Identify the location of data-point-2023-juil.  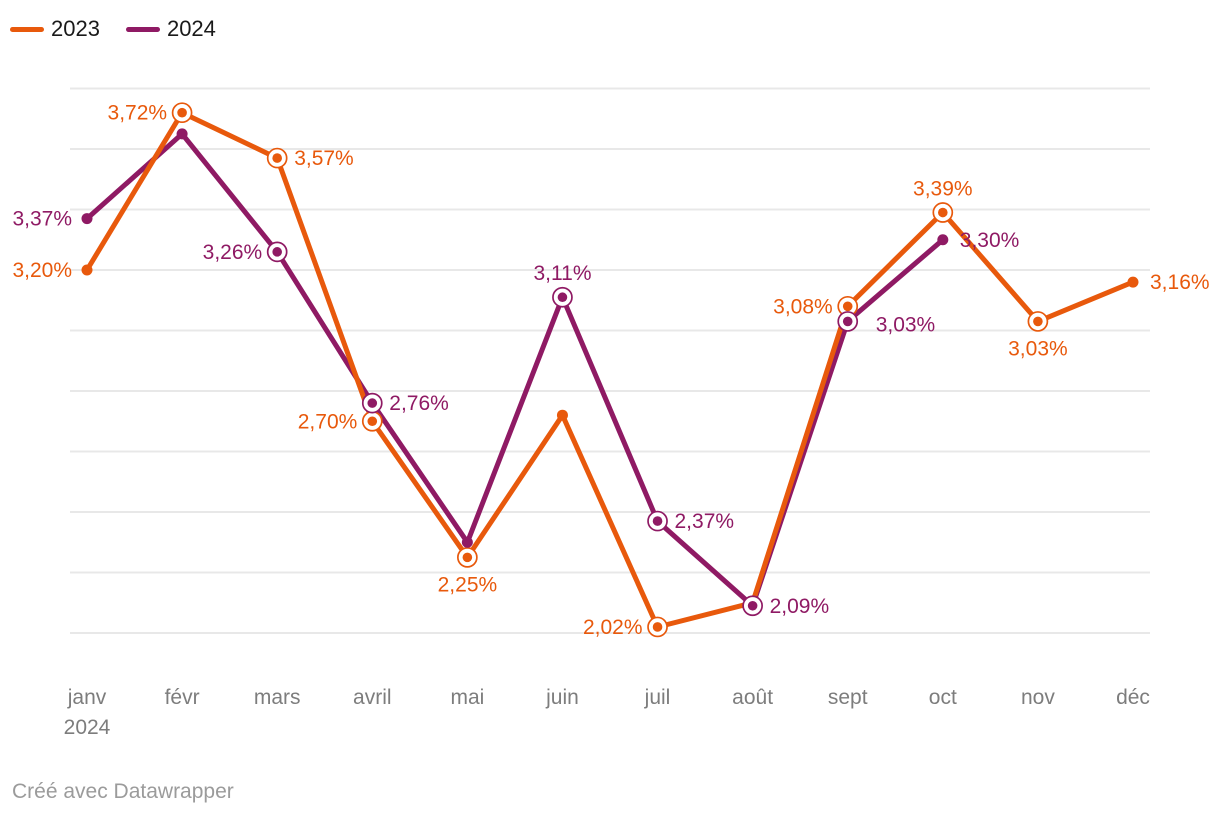
(657, 627).